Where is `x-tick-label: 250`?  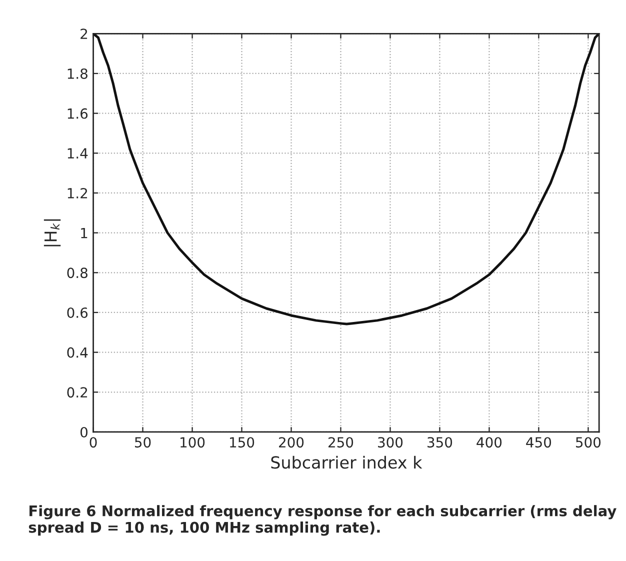 x-tick-label: 250 is located at coordinates (341, 442).